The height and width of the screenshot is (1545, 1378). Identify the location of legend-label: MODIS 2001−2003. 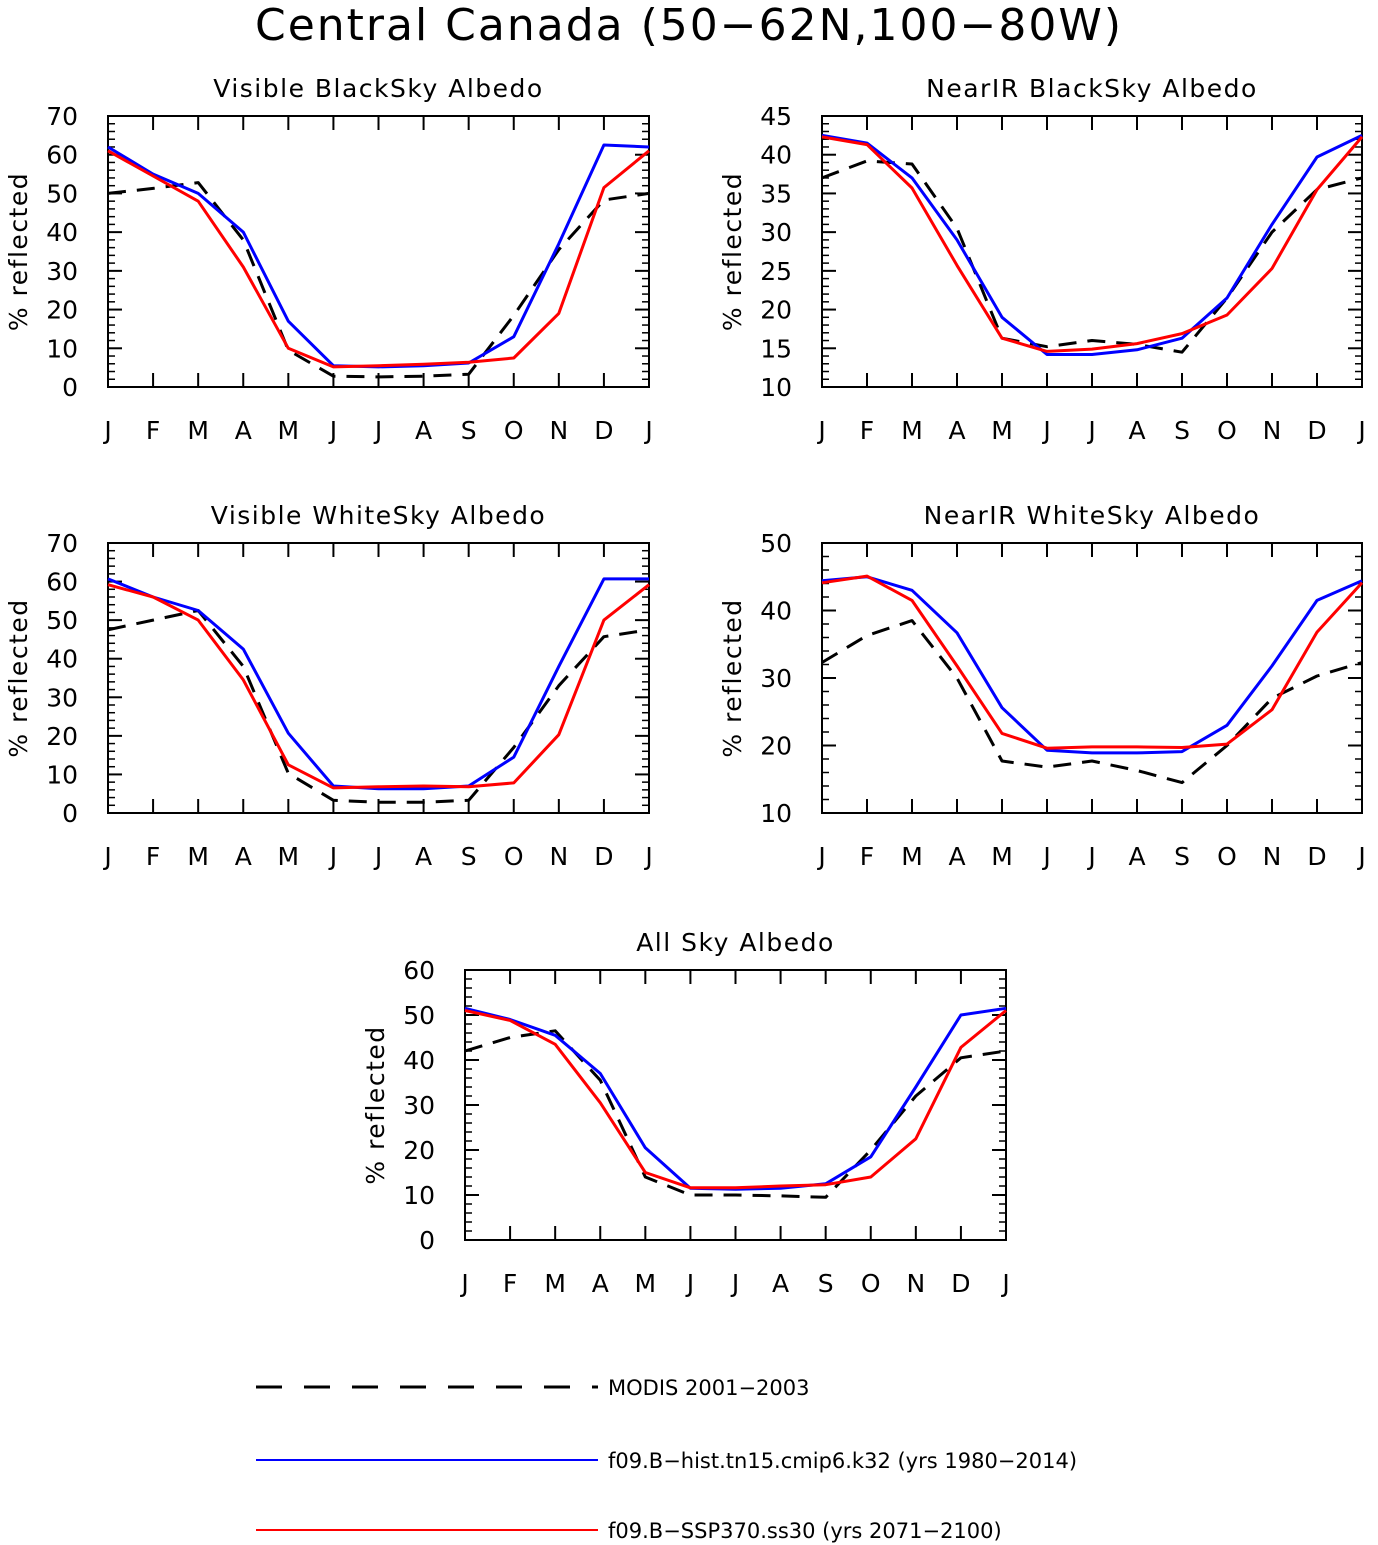
(709, 1388).